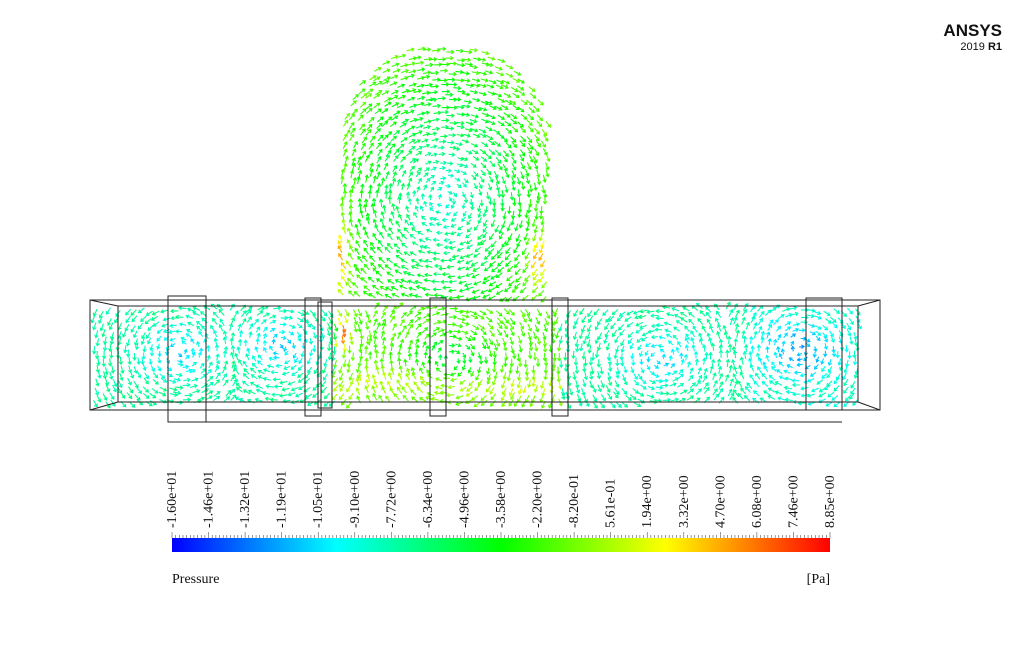 The image size is (1020, 664). Describe the element at coordinates (104, 406) in the screenshot. I see `edge` at that location.